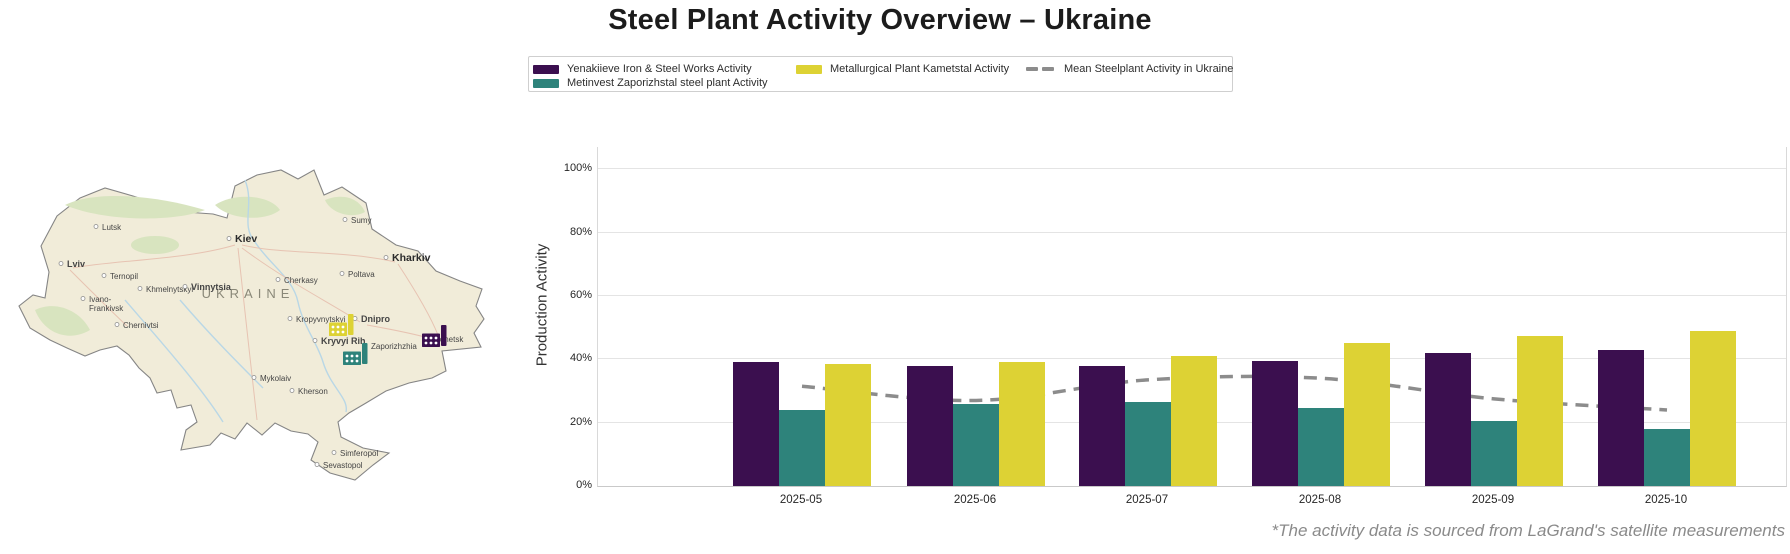 The width and height of the screenshot is (1790, 554). I want to click on page-title: Steel Plant Activity Overview – Ukraine, so click(880, 20).